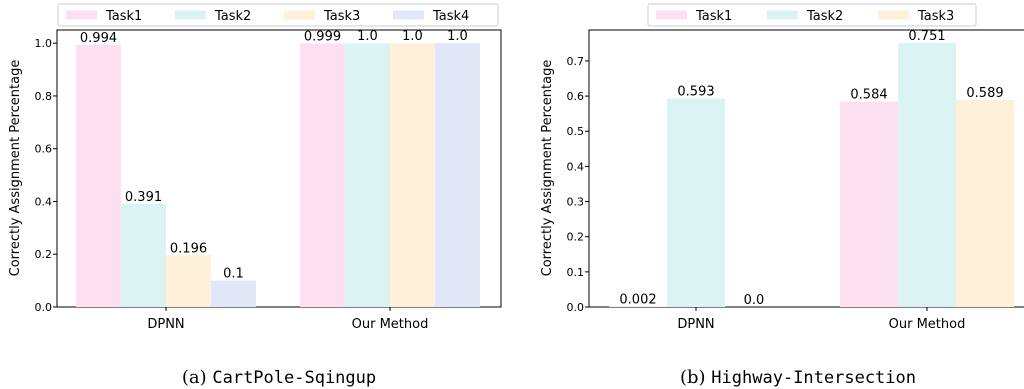 Image resolution: width=1024 pixels, height=389 pixels. What do you see at coordinates (637, 299) in the screenshot?
I see `data-label: 0.002` at bounding box center [637, 299].